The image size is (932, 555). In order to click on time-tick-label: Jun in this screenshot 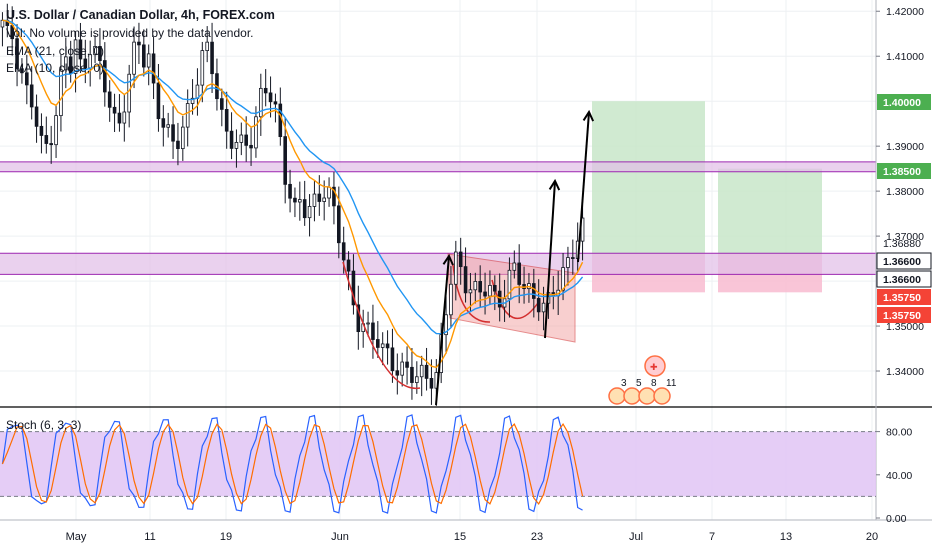, I will do `click(340, 537)`.